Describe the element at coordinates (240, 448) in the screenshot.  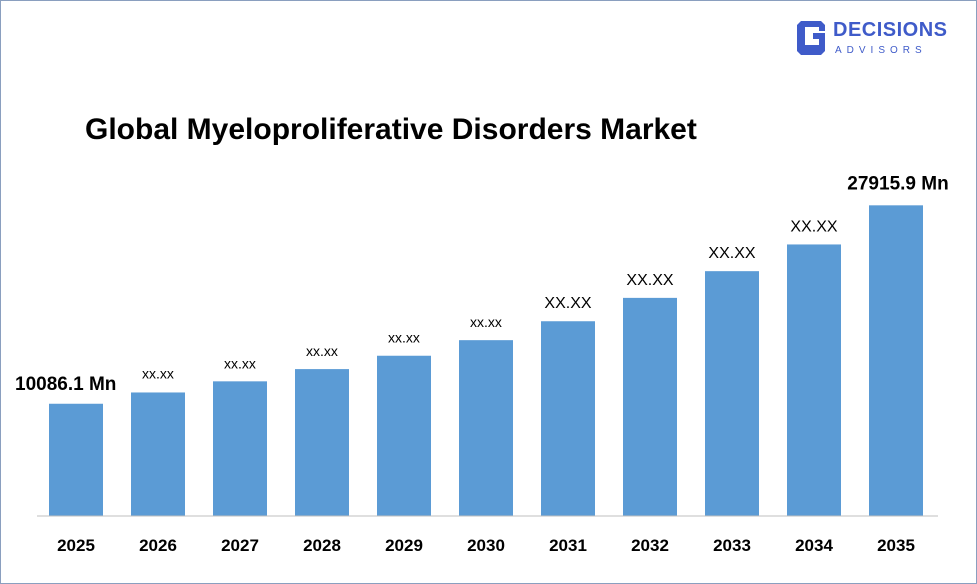
I see `bar-2027` at that location.